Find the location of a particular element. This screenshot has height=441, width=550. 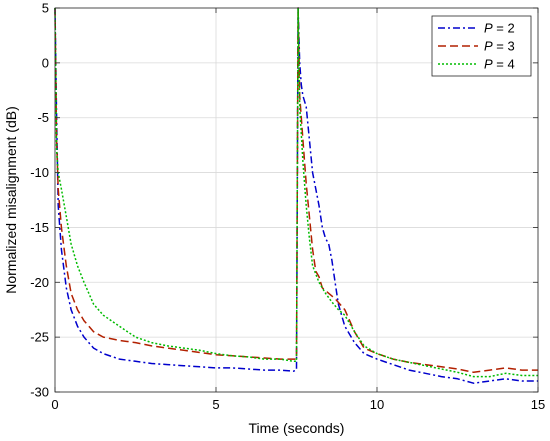

y-axis-label: Normalized misalignment (dB) is located at coordinates (11, 200).